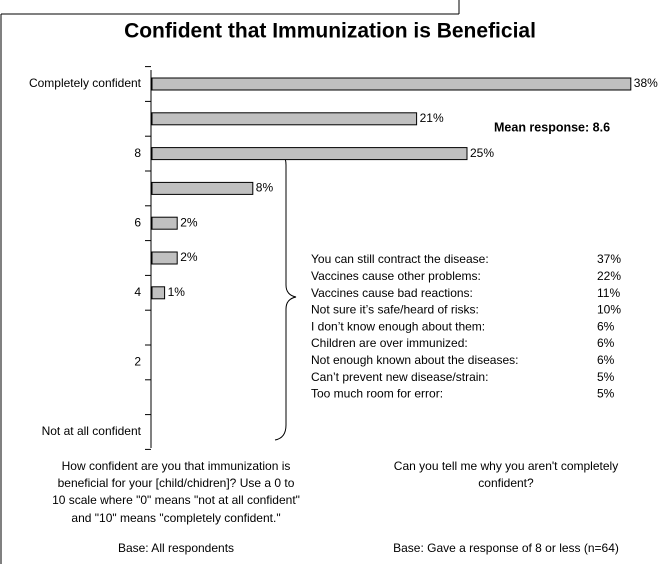 The image size is (659, 564). Describe the element at coordinates (137, 362) in the screenshot. I see `y-tick-label: 2` at that location.